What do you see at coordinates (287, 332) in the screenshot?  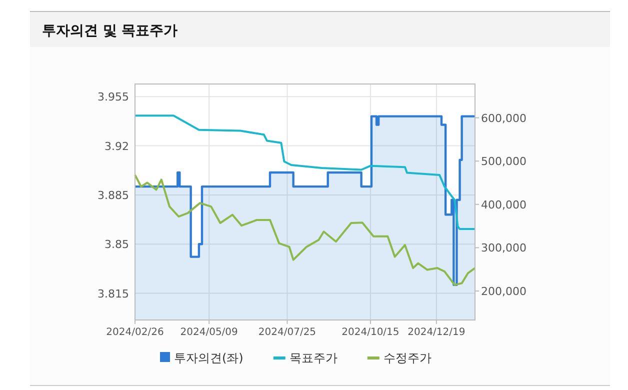 I see `x-tick-label: 2024/07/25` at bounding box center [287, 332].